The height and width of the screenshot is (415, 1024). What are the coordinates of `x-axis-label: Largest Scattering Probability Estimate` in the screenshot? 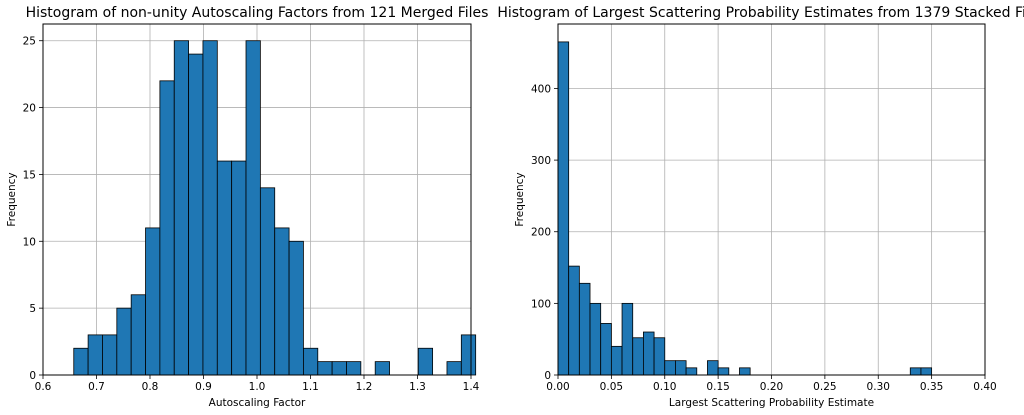 It's located at (771, 403).